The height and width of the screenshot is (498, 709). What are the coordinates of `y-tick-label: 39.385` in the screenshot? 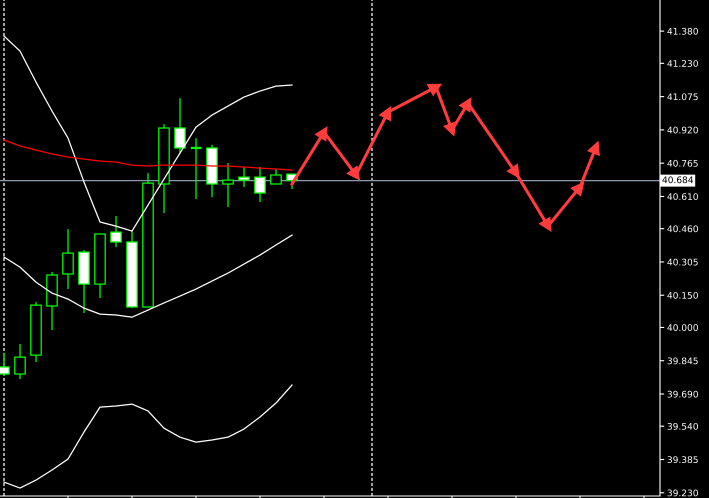 It's located at (683, 460).